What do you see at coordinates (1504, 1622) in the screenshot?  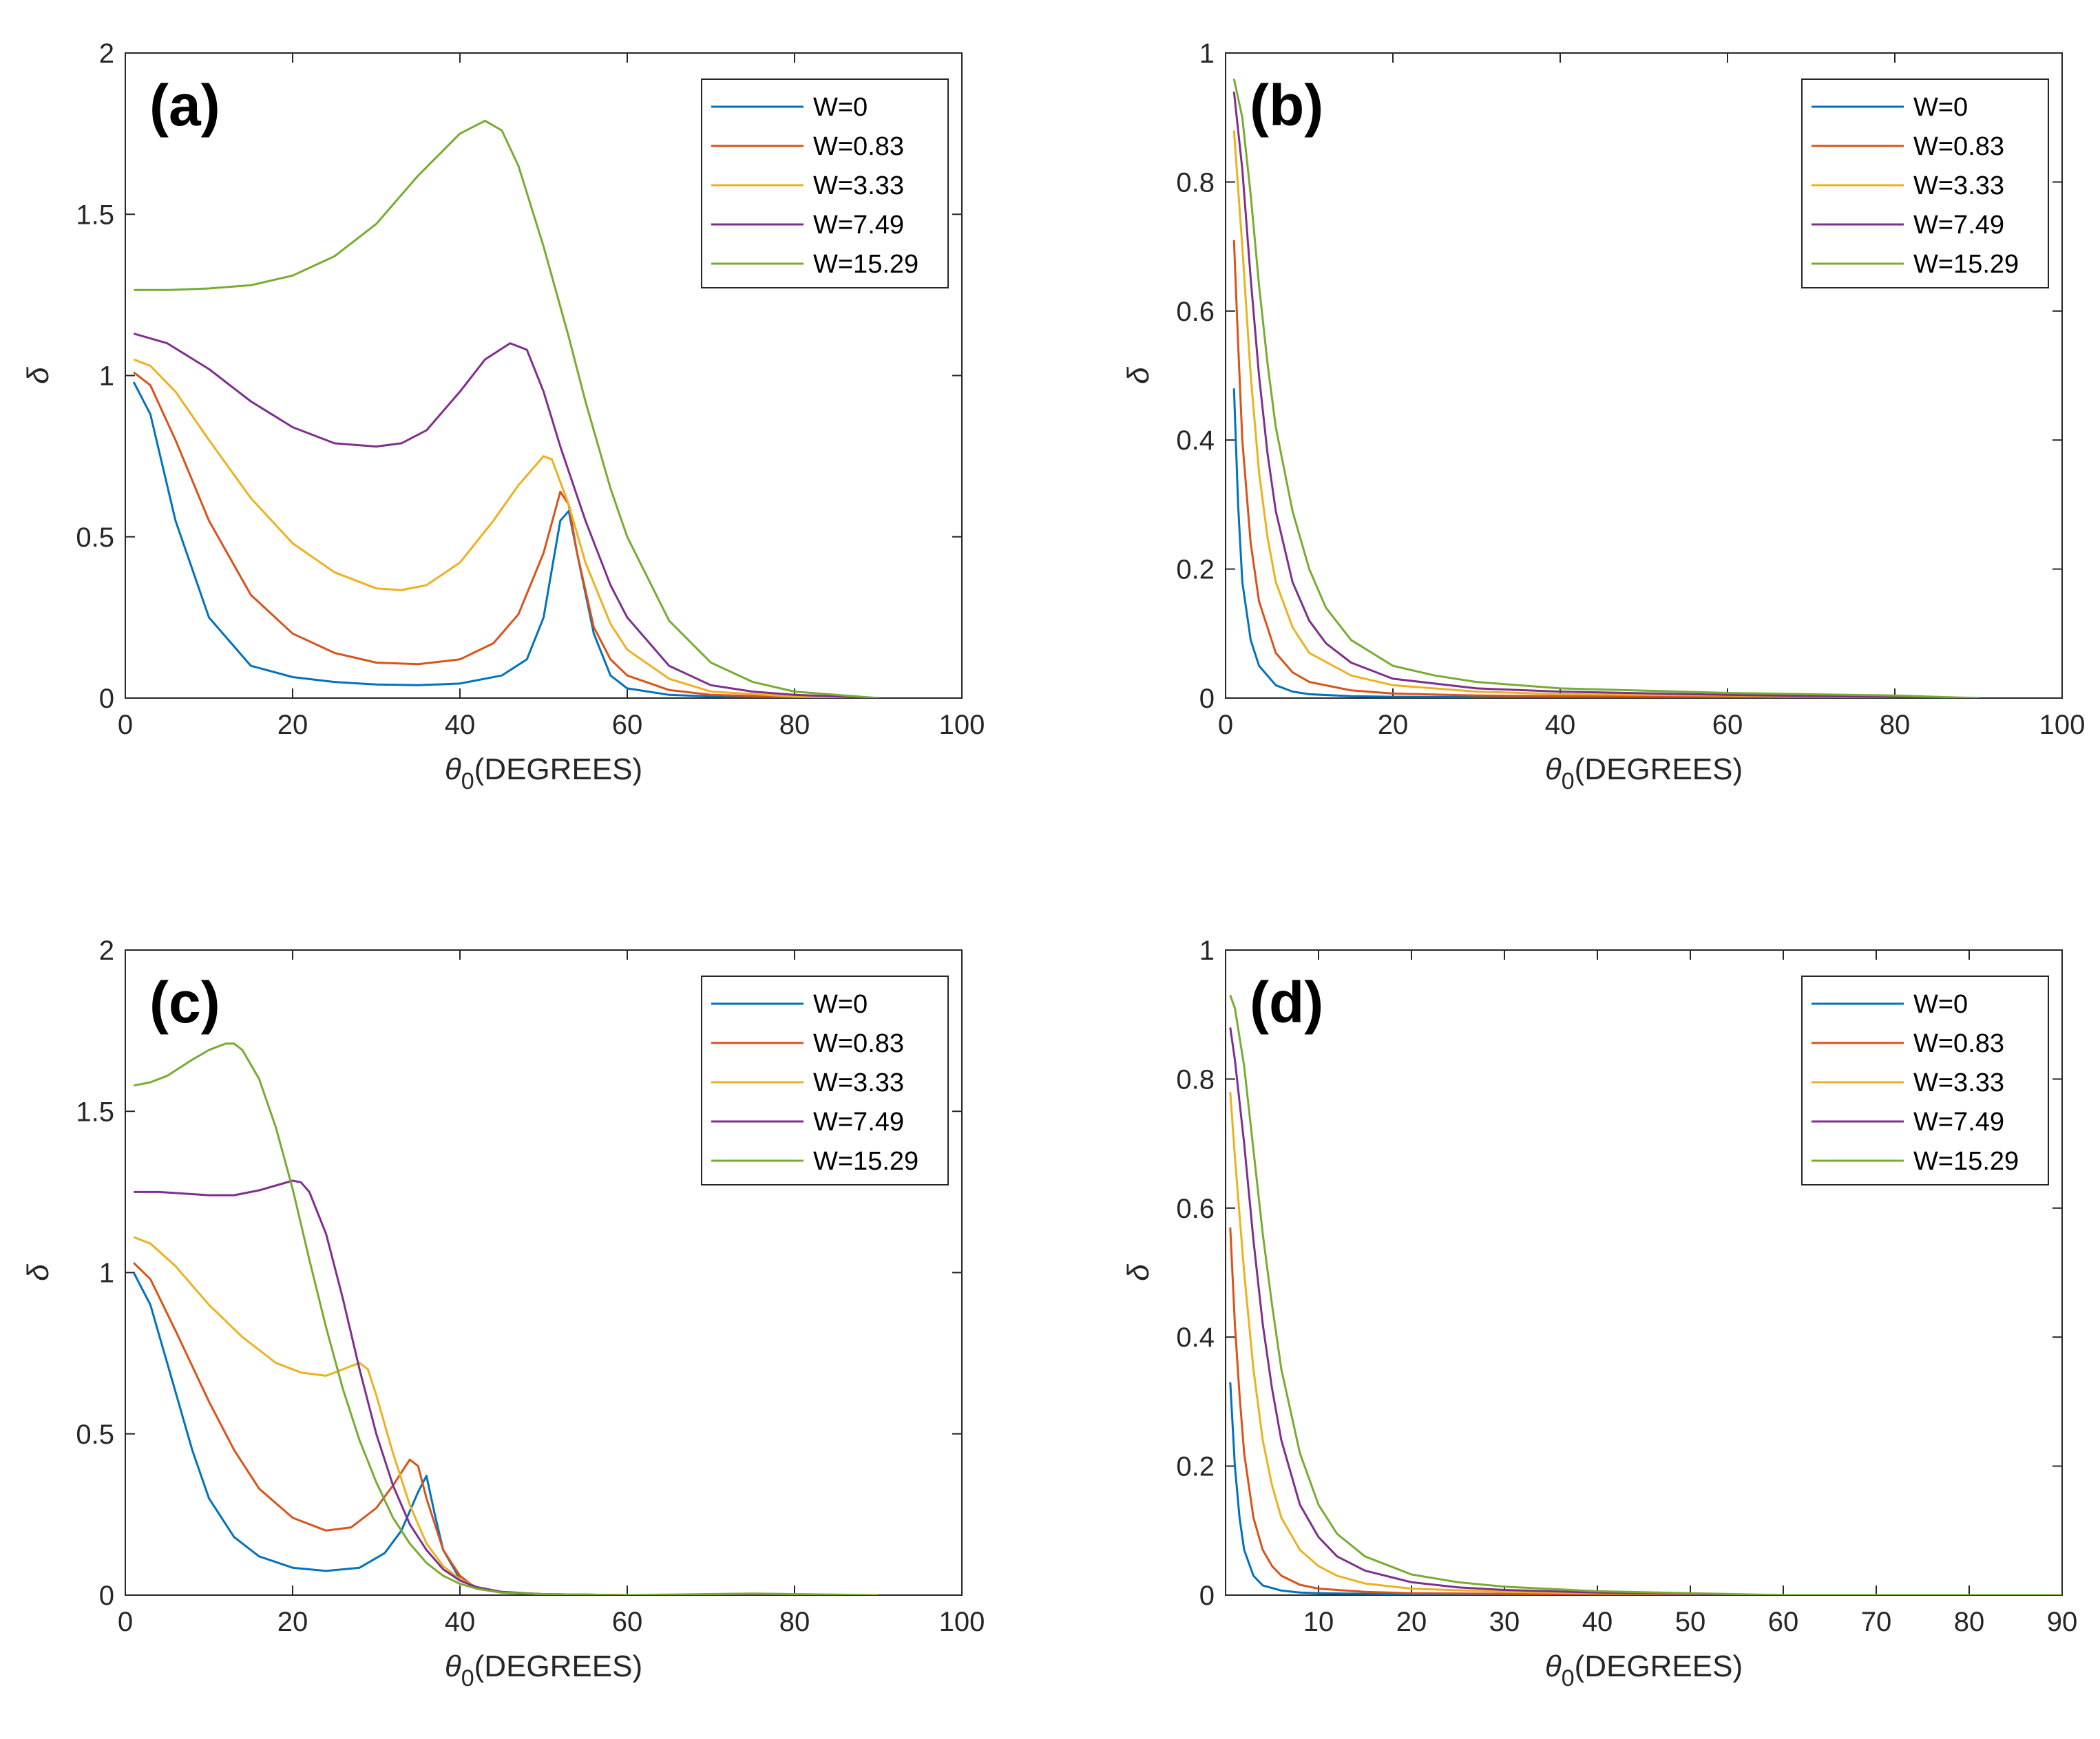 I see `x-tick-label: 30` at bounding box center [1504, 1622].